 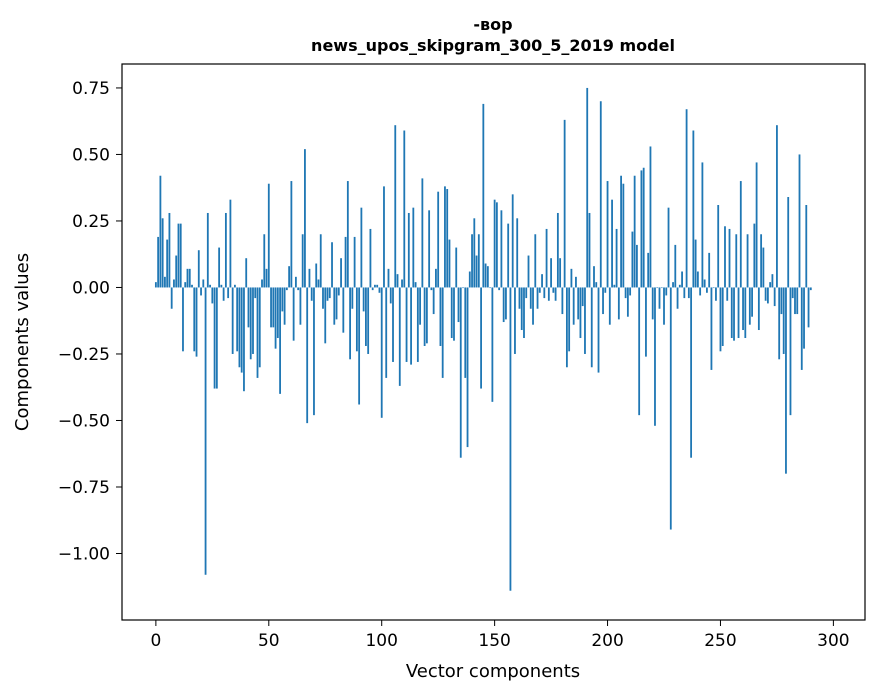 I want to click on y-tick-label: −0.25, so click(x=84, y=355).